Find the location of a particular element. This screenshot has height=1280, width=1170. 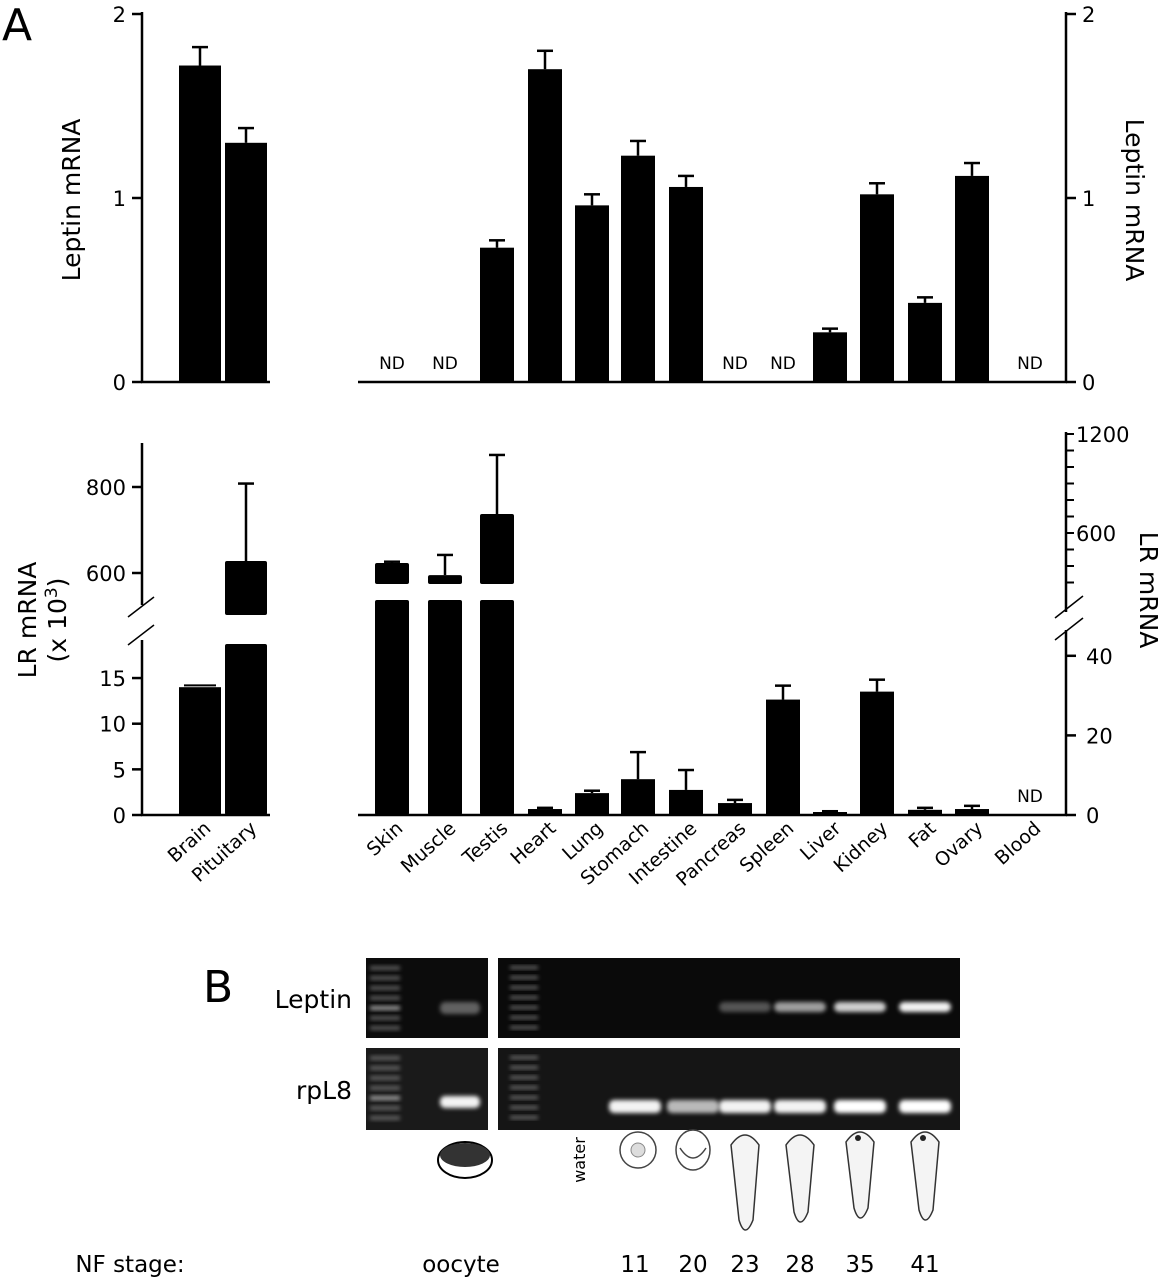

oocyte-icon-pole is located at coordinates (465, 1155).